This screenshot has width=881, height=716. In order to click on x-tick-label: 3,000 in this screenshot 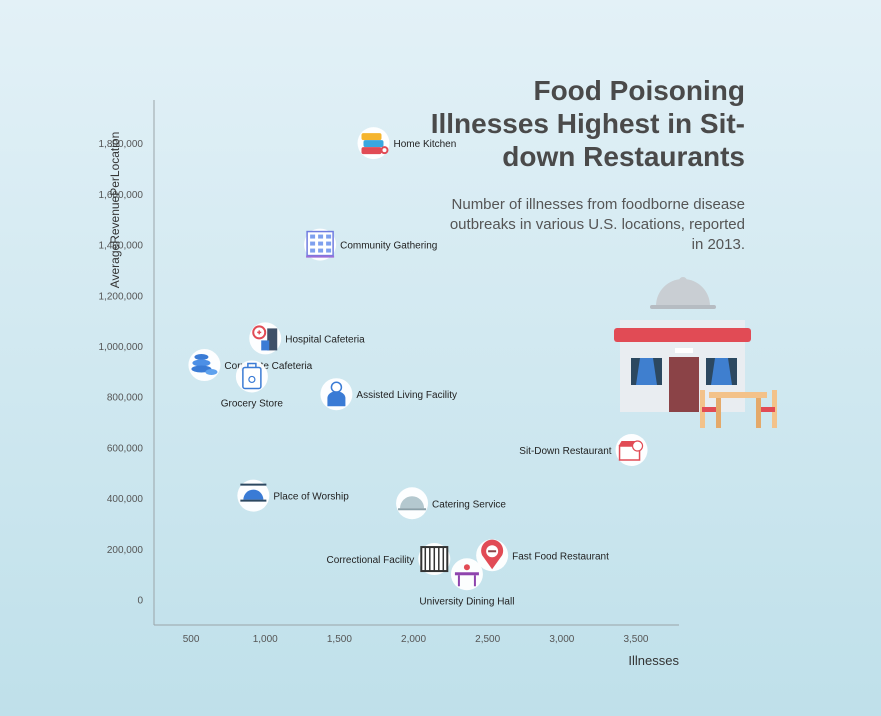, I will do `click(561, 639)`.